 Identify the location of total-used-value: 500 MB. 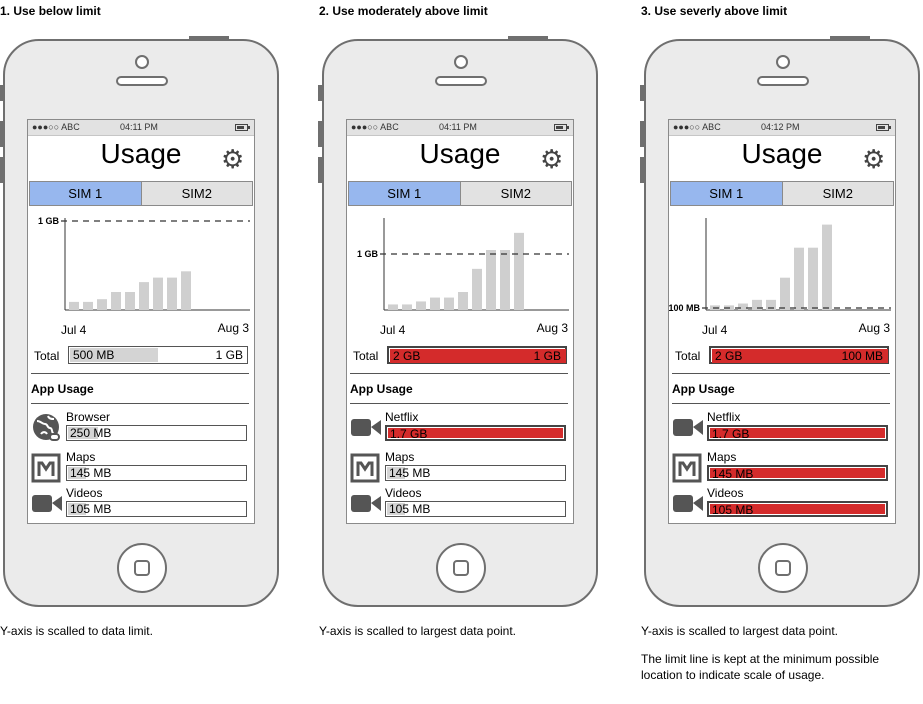
(94, 355).